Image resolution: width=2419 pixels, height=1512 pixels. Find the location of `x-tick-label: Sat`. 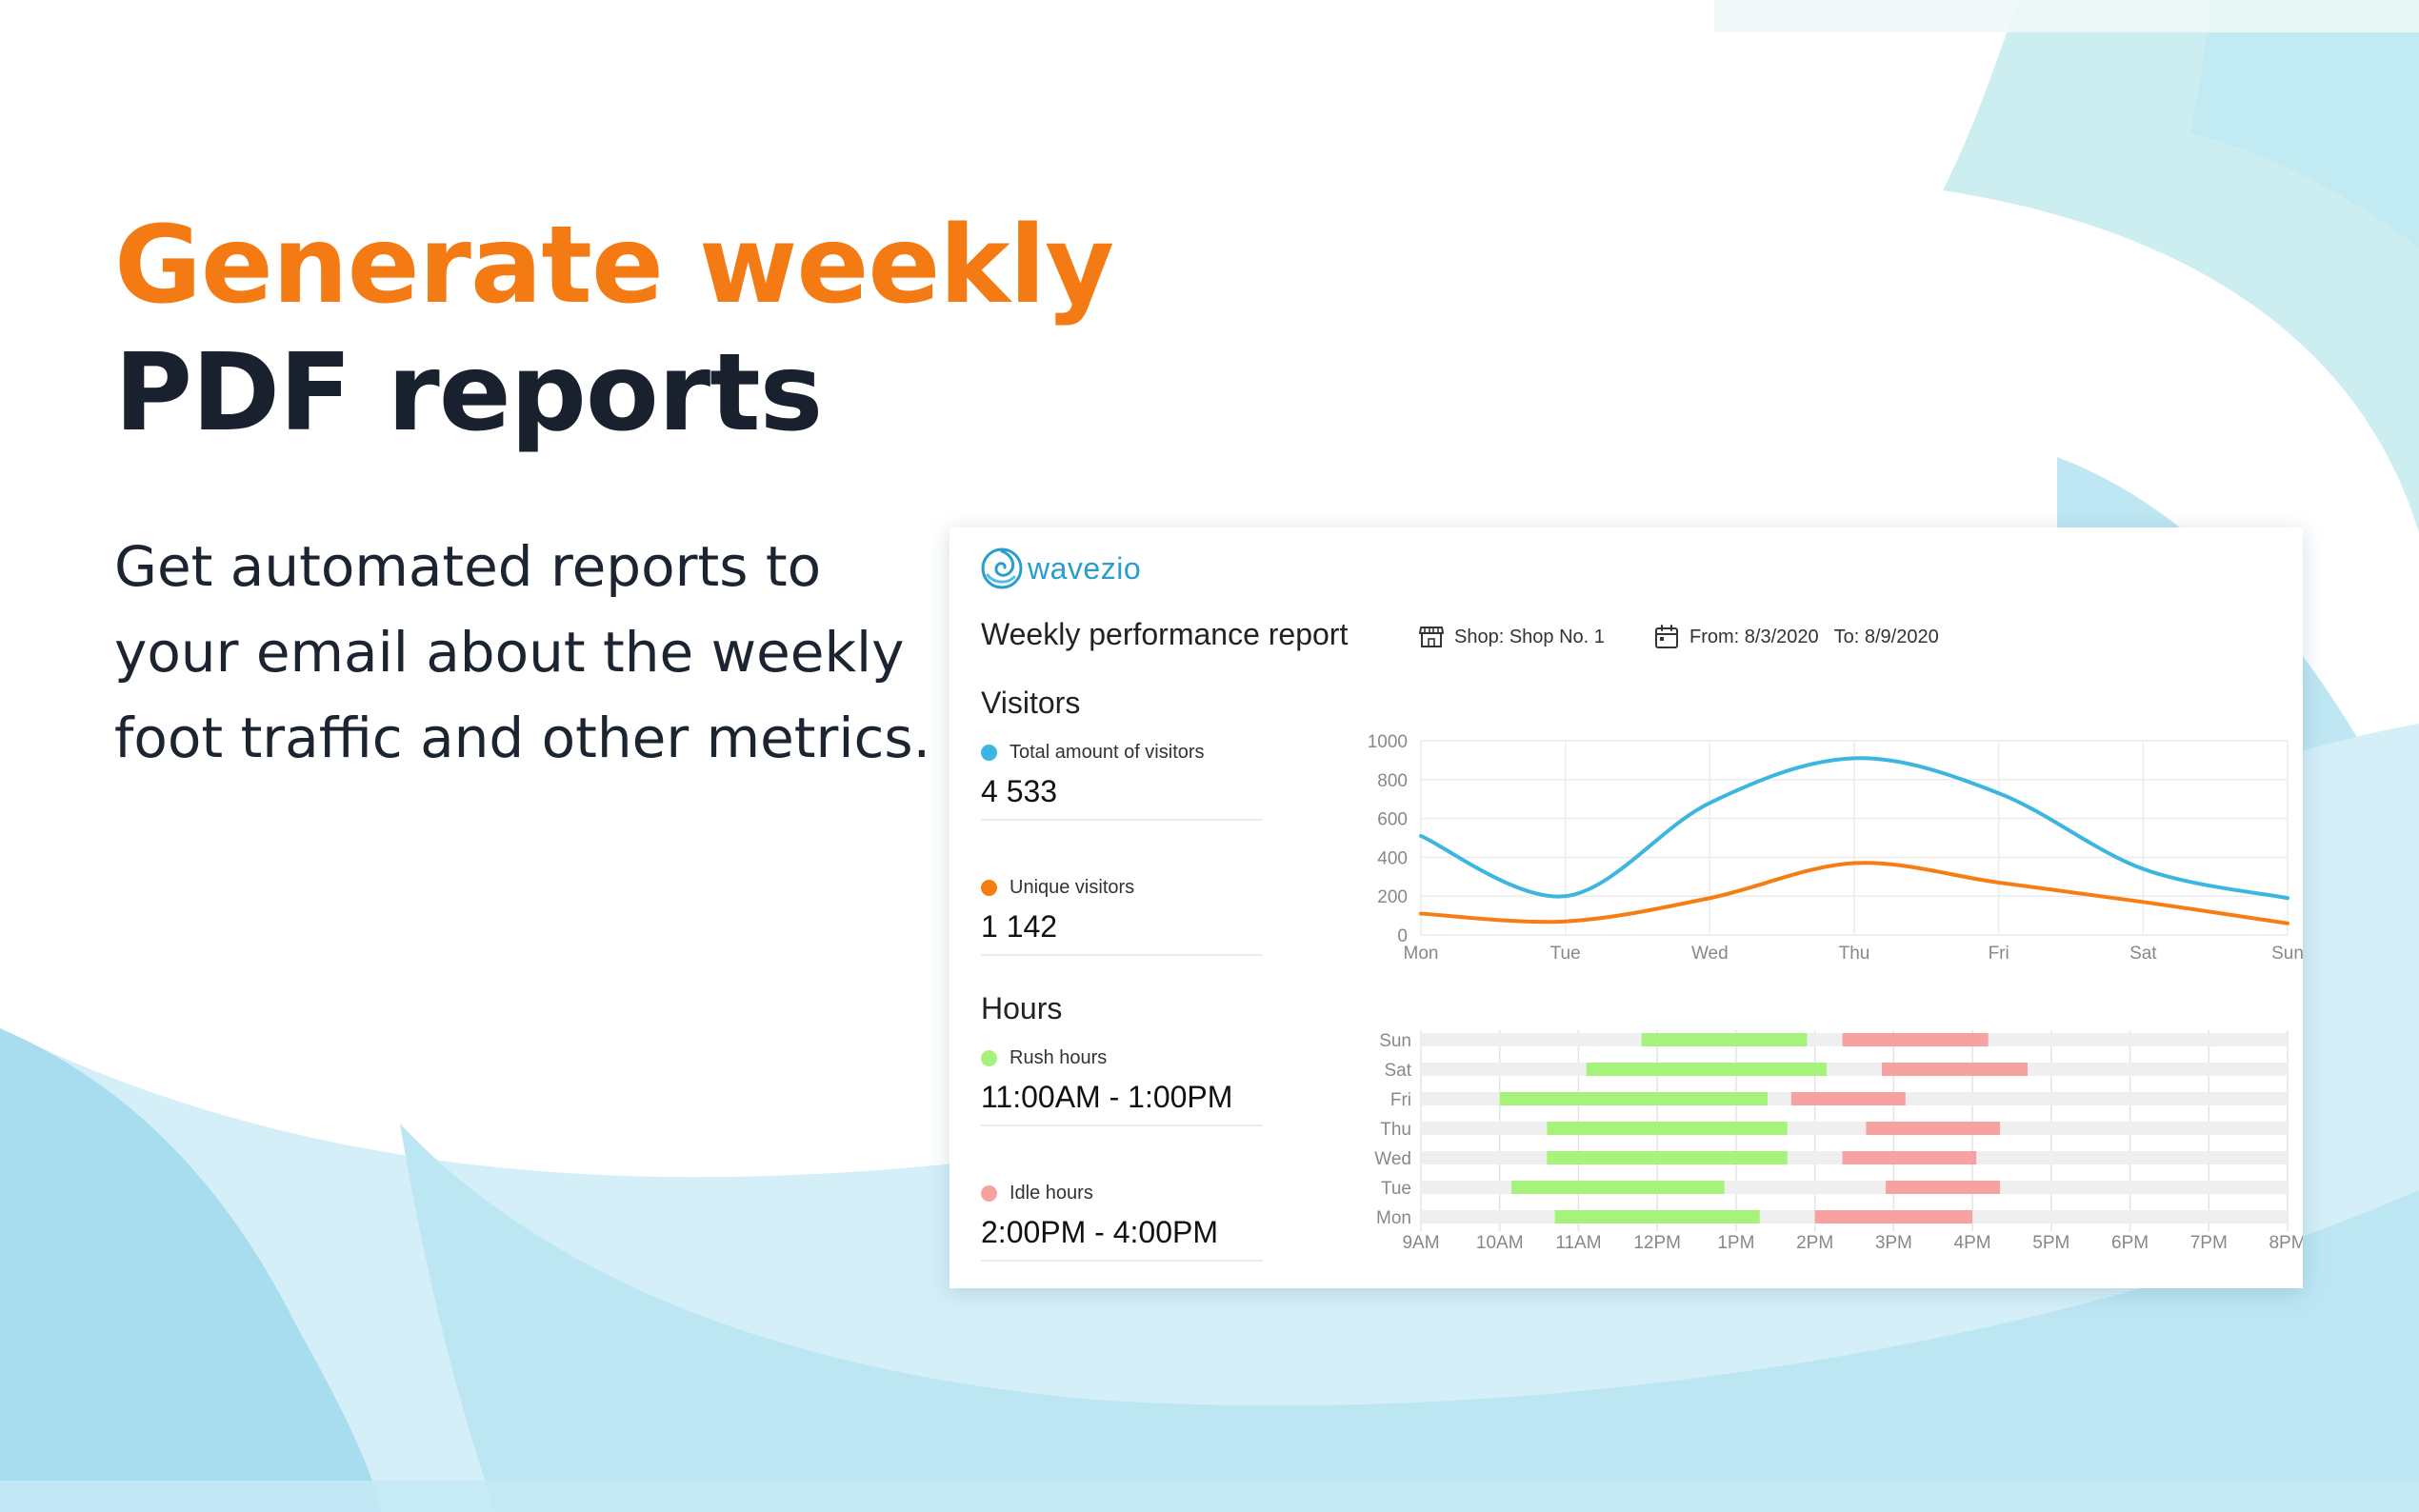

x-tick-label: Sat is located at coordinates (2143, 954).